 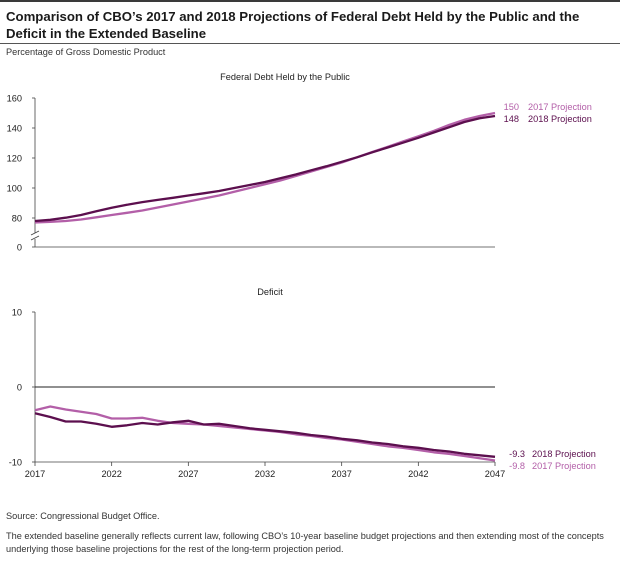 I want to click on deficit-legend-label: 2018 Projection, so click(x=564, y=454).